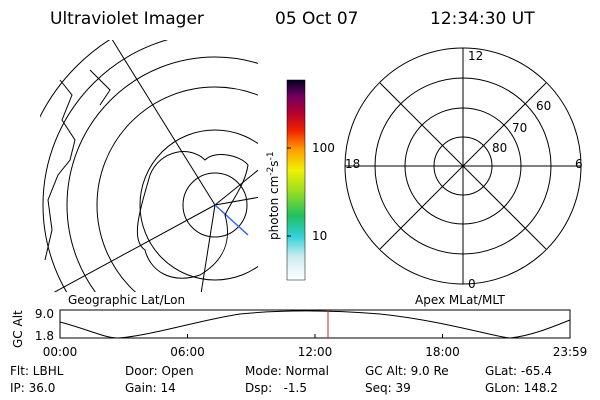  I want to click on status-field: Flt: LBHL, so click(37, 371).